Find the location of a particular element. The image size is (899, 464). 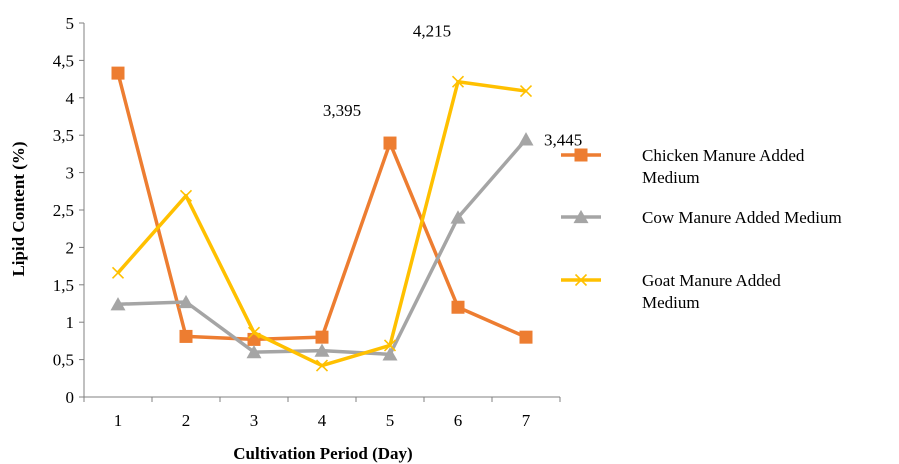

data-label: 4,215 is located at coordinates (432, 31).